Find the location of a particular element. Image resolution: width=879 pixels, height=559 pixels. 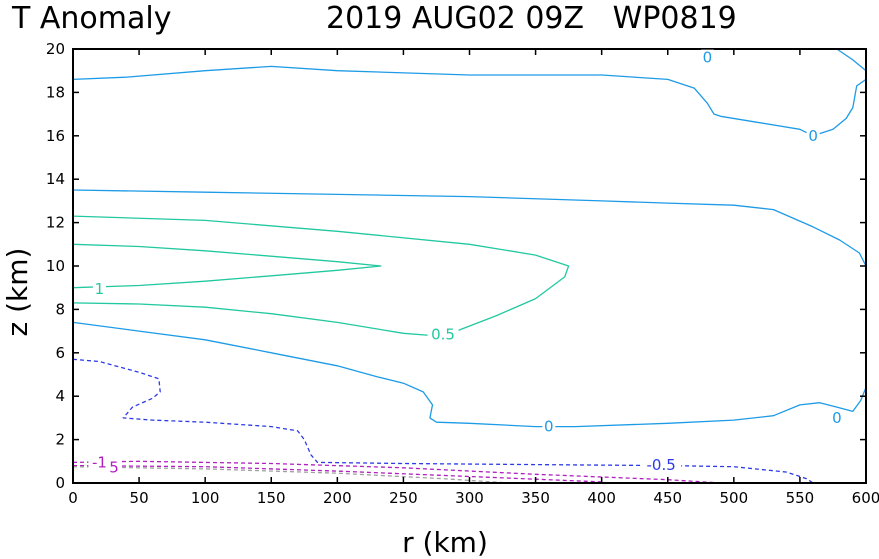

y-tick-label: 0 is located at coordinates (60, 483).